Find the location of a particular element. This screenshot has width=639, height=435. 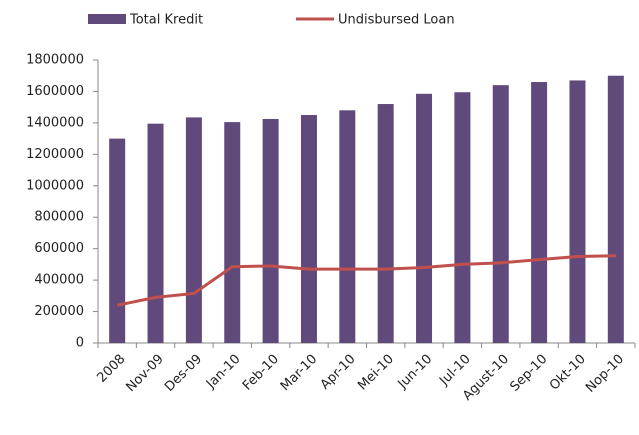

x-tick-label: Nov-09 is located at coordinates (145, 373).